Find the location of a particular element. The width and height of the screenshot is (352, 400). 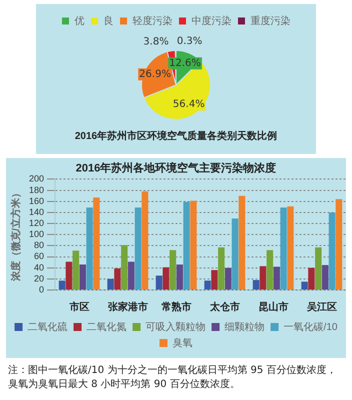

y-tick-label: 120 is located at coordinates (36, 223).